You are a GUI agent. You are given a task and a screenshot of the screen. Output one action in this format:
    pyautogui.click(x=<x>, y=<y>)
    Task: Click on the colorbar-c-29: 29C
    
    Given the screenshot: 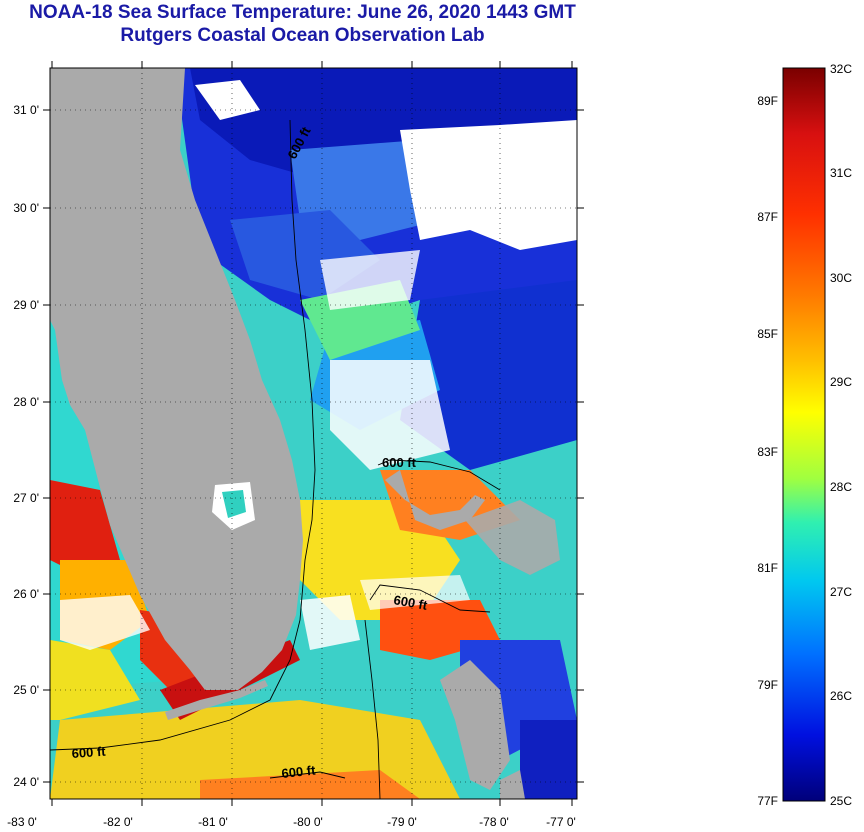 What is the action you would take?
    pyautogui.click(x=841, y=382)
    